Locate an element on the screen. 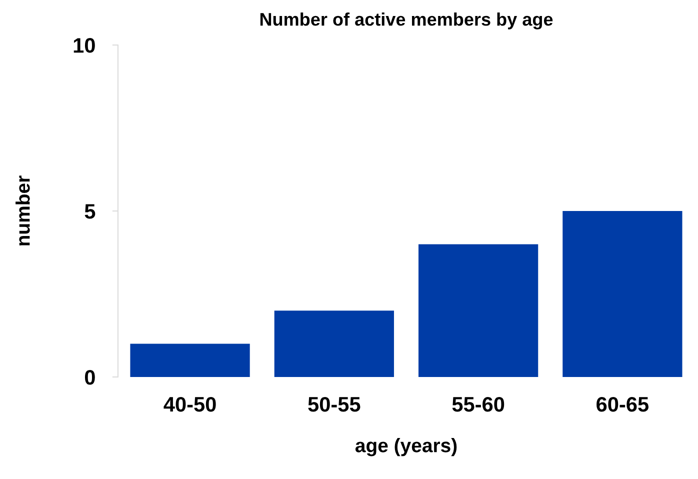 This screenshot has width=698, height=479. x-tick-label: 60-65 is located at coordinates (622, 404).